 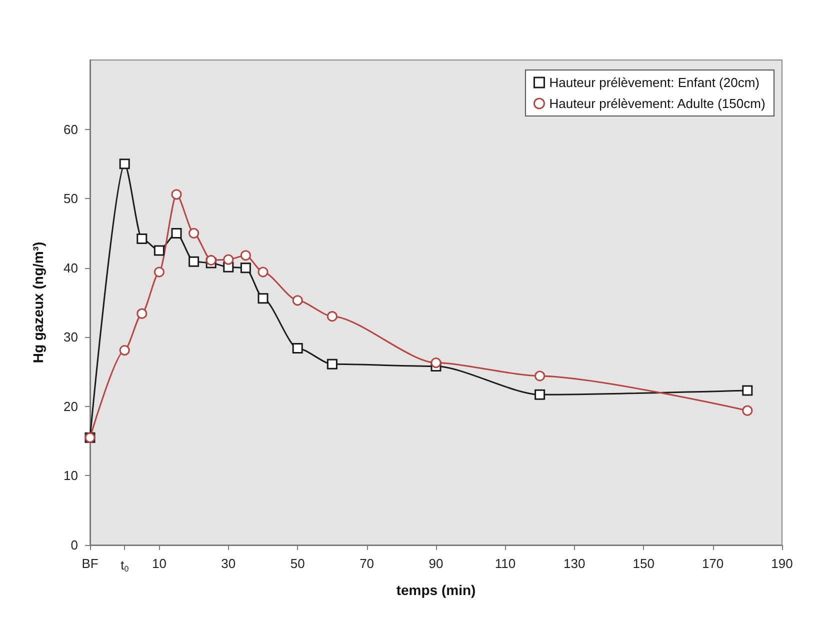 What do you see at coordinates (74, 545) in the screenshot?
I see `y-tick-label: 0` at bounding box center [74, 545].